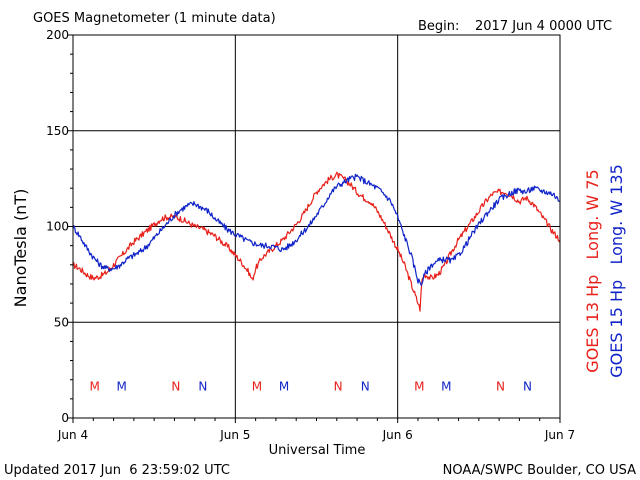 The image size is (640, 480). Describe the element at coordinates (57, 227) in the screenshot. I see `y-tick-label: 100` at that location.